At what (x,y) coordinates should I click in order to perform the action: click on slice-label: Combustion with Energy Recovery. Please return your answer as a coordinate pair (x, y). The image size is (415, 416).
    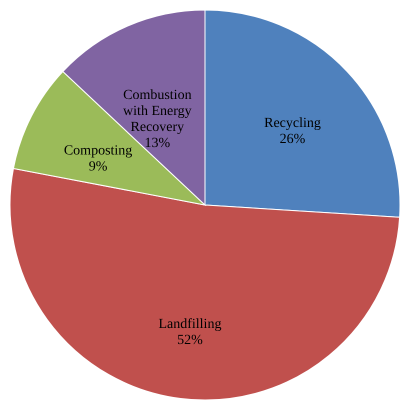
    Looking at the image, I should click on (157, 111).